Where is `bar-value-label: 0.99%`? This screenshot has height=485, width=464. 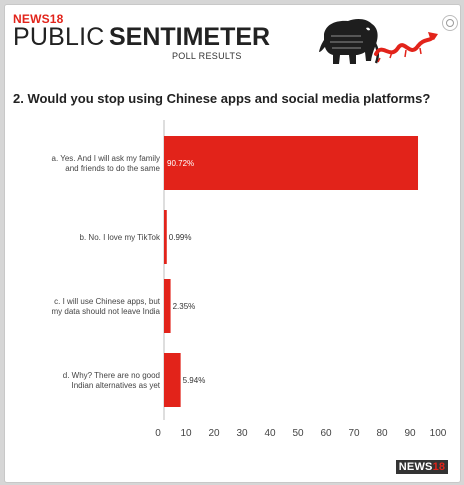
bar-value-label: 0.99% is located at coordinates (180, 237).